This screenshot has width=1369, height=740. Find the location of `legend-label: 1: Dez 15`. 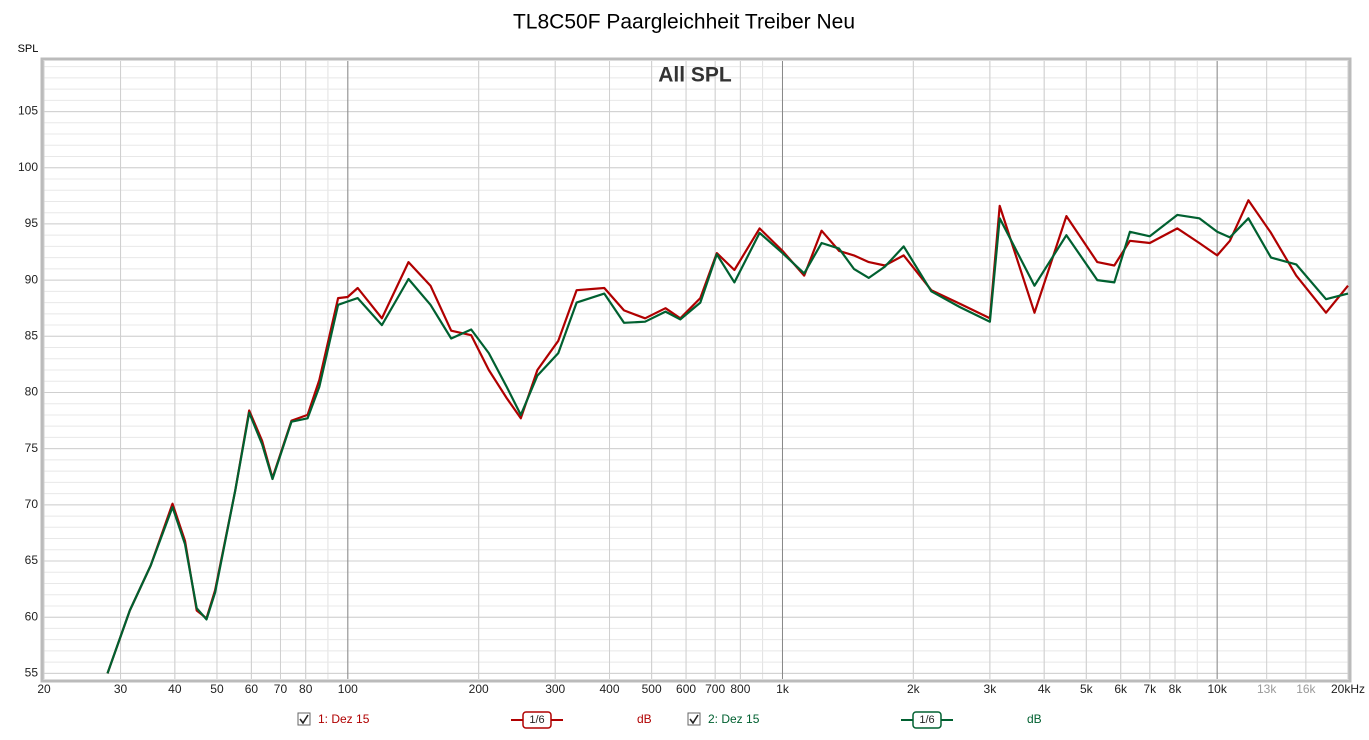

legend-label: 1: Dez 15 is located at coordinates (344, 719).